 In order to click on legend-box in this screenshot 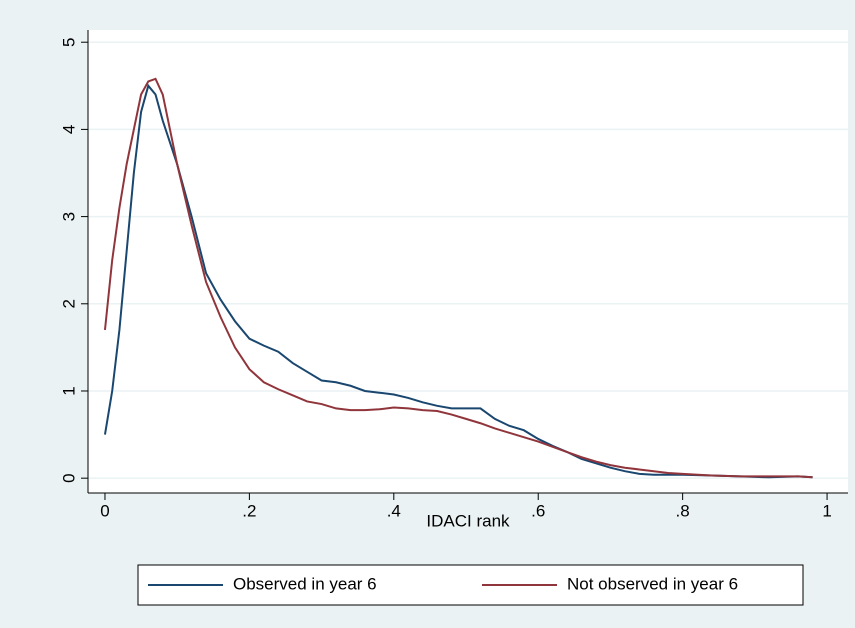, I will do `click(470, 585)`.